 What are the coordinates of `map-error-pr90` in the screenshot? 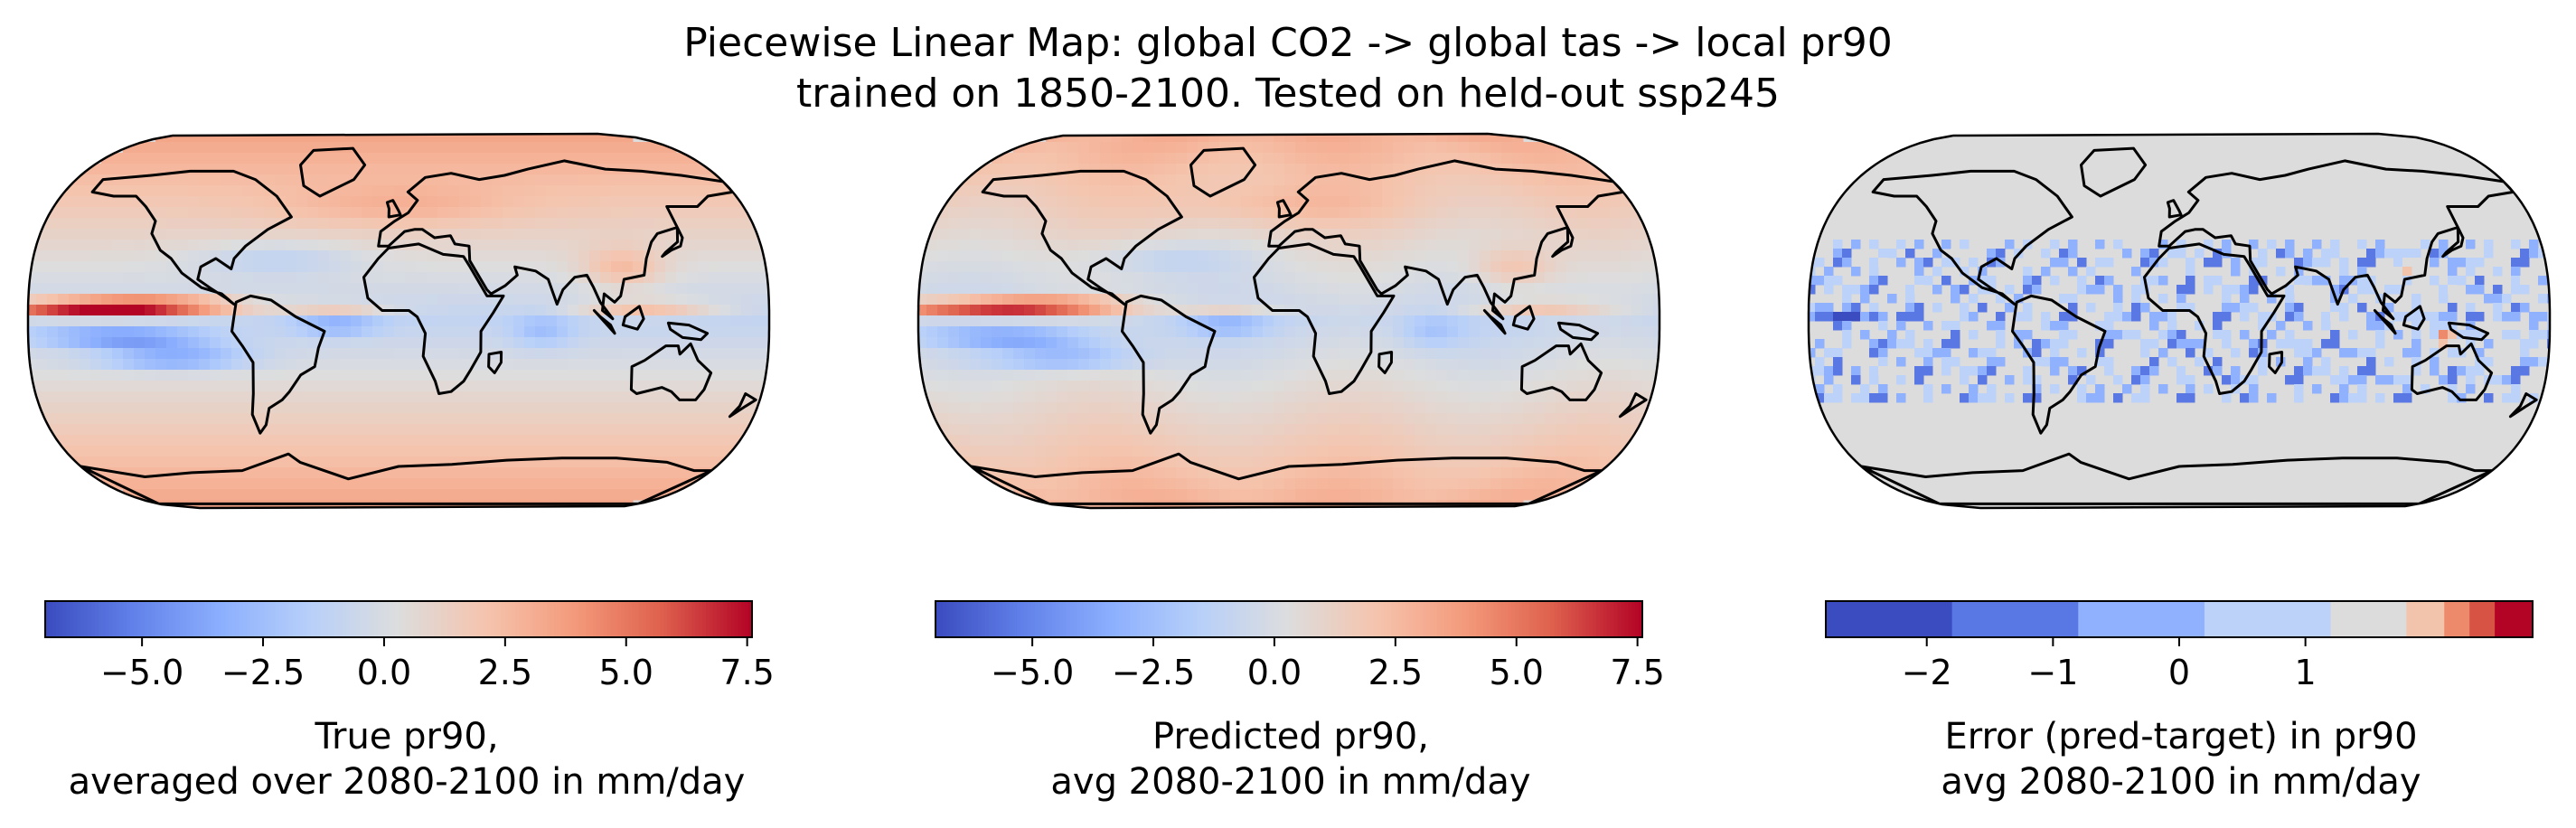 It's located at (2180, 321).